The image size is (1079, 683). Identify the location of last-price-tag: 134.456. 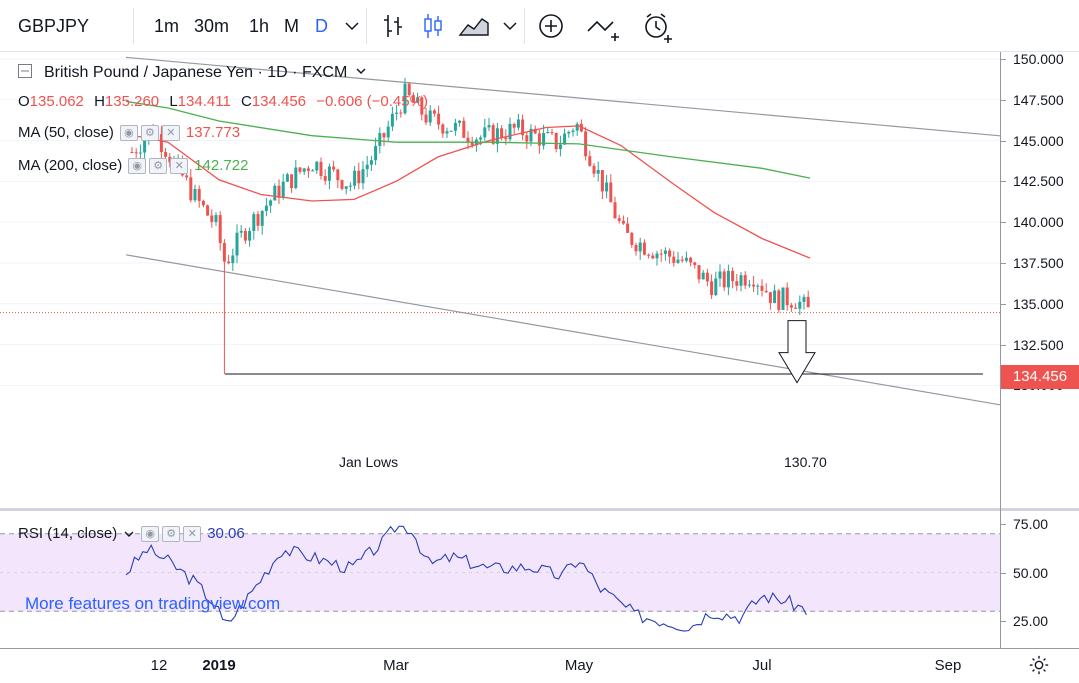
(1040, 377).